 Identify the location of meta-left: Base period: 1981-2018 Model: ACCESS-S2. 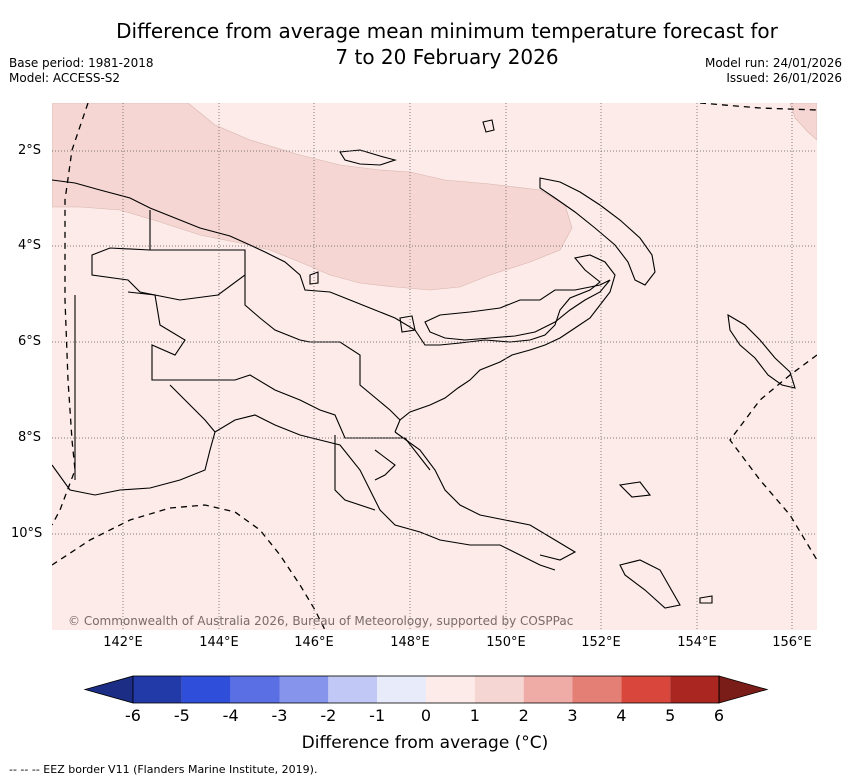
(81, 71).